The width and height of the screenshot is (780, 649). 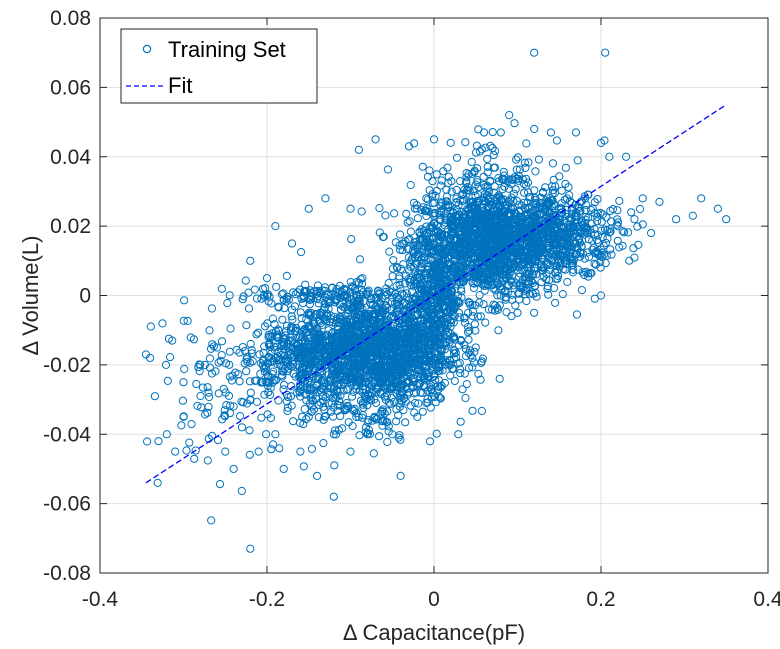 What do you see at coordinates (85, 296) in the screenshot?
I see `y-tick-label: 0` at bounding box center [85, 296].